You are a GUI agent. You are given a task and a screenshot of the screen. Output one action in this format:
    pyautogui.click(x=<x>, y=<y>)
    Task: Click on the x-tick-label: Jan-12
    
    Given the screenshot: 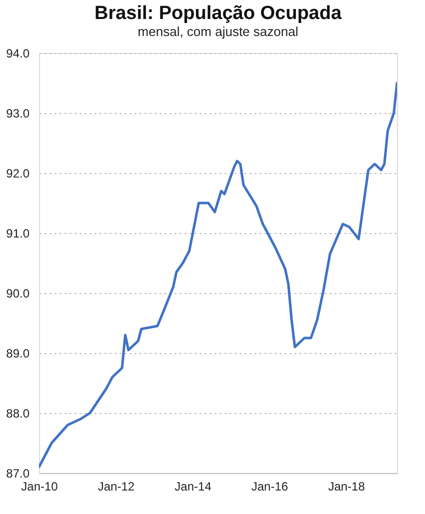 What is the action you would take?
    pyautogui.click(x=116, y=487)
    